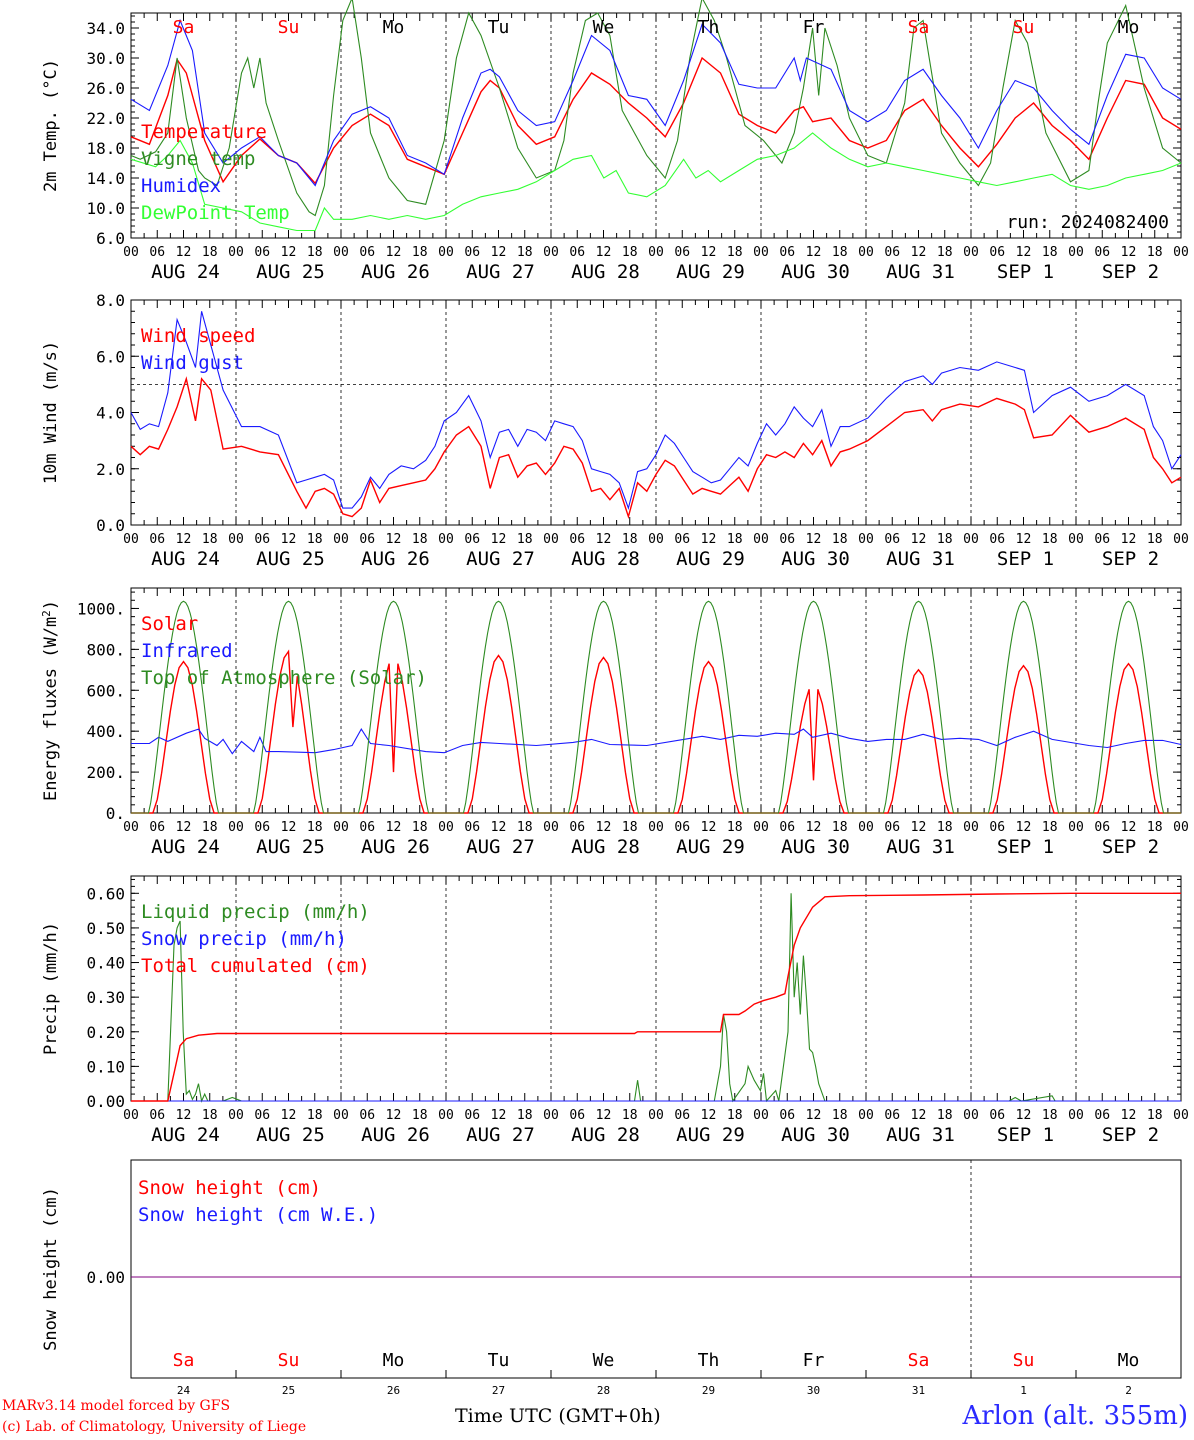 This screenshot has width=1194, height=1440. Describe the element at coordinates (198, 336) in the screenshot. I see `legend-label: Wind speed` at that location.